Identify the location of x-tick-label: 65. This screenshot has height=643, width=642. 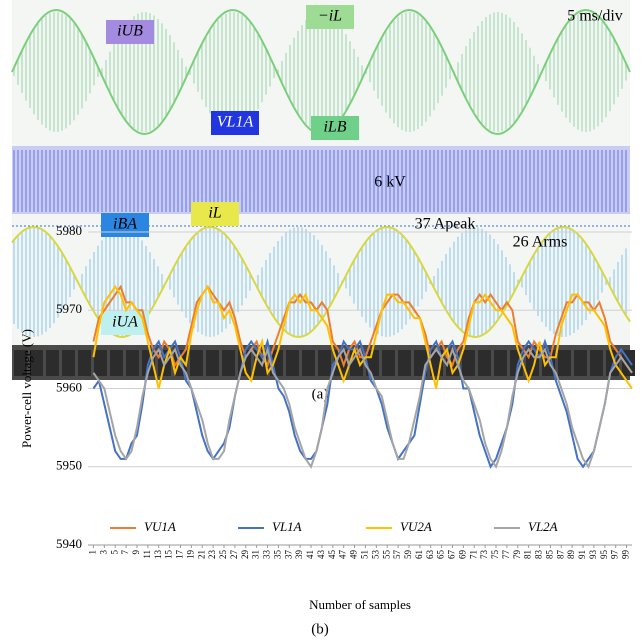
(441, 555).